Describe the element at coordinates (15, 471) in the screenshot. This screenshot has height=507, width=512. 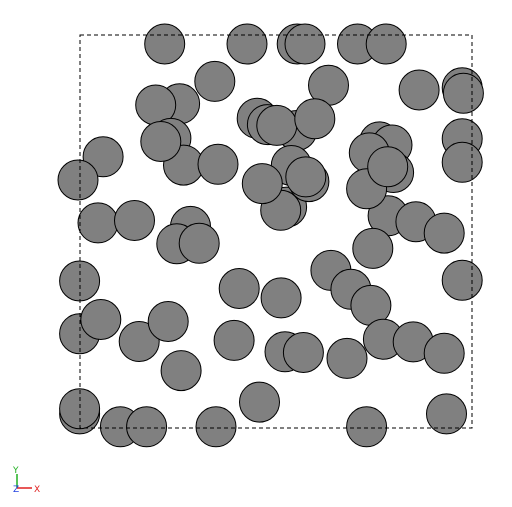
I see `y-axis-label: Y` at that location.